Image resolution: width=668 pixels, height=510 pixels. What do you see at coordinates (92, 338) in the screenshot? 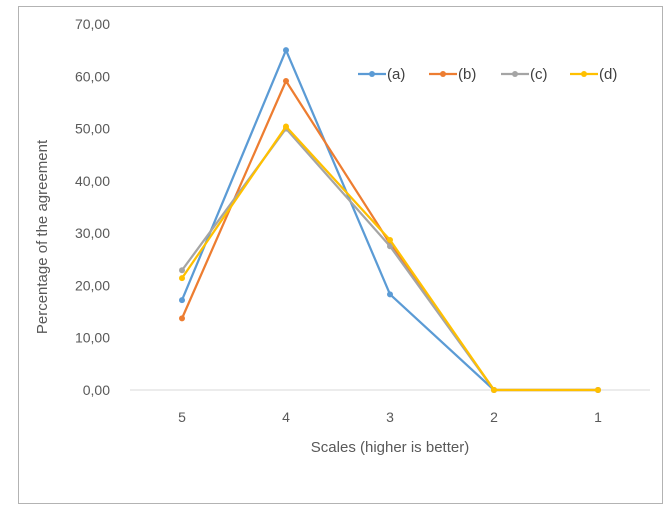
I see `y-tick-label: 10,00` at bounding box center [92, 338].